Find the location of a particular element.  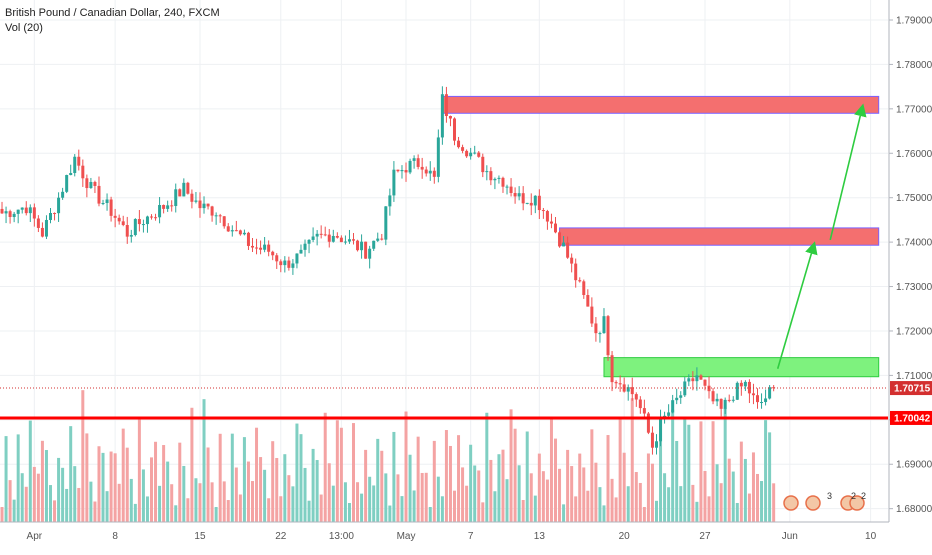

event-count-label: 3 is located at coordinates (829, 496).